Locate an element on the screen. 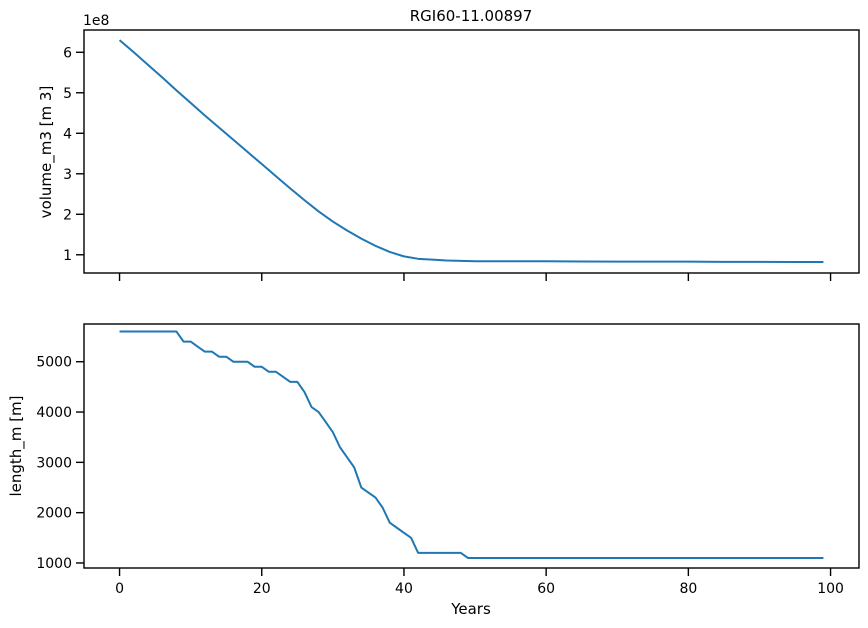 The height and width of the screenshot is (628, 868). length-y-tick-label: 5000 is located at coordinates (54, 363).